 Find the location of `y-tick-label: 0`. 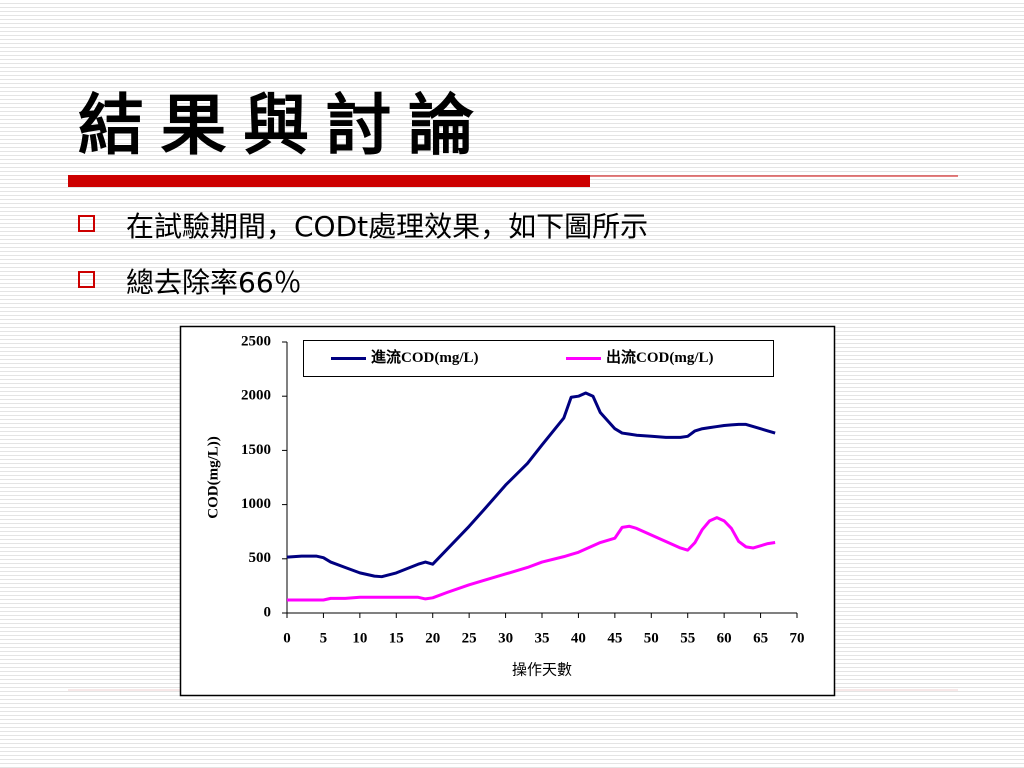

y-tick-label: 0 is located at coordinates (268, 612).